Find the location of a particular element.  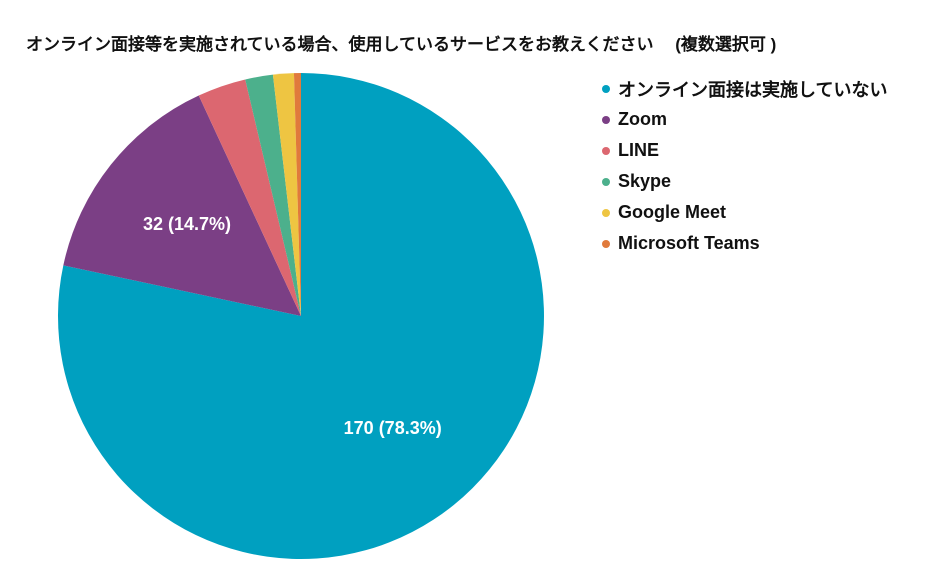

legend-label: LINE is located at coordinates (639, 150).